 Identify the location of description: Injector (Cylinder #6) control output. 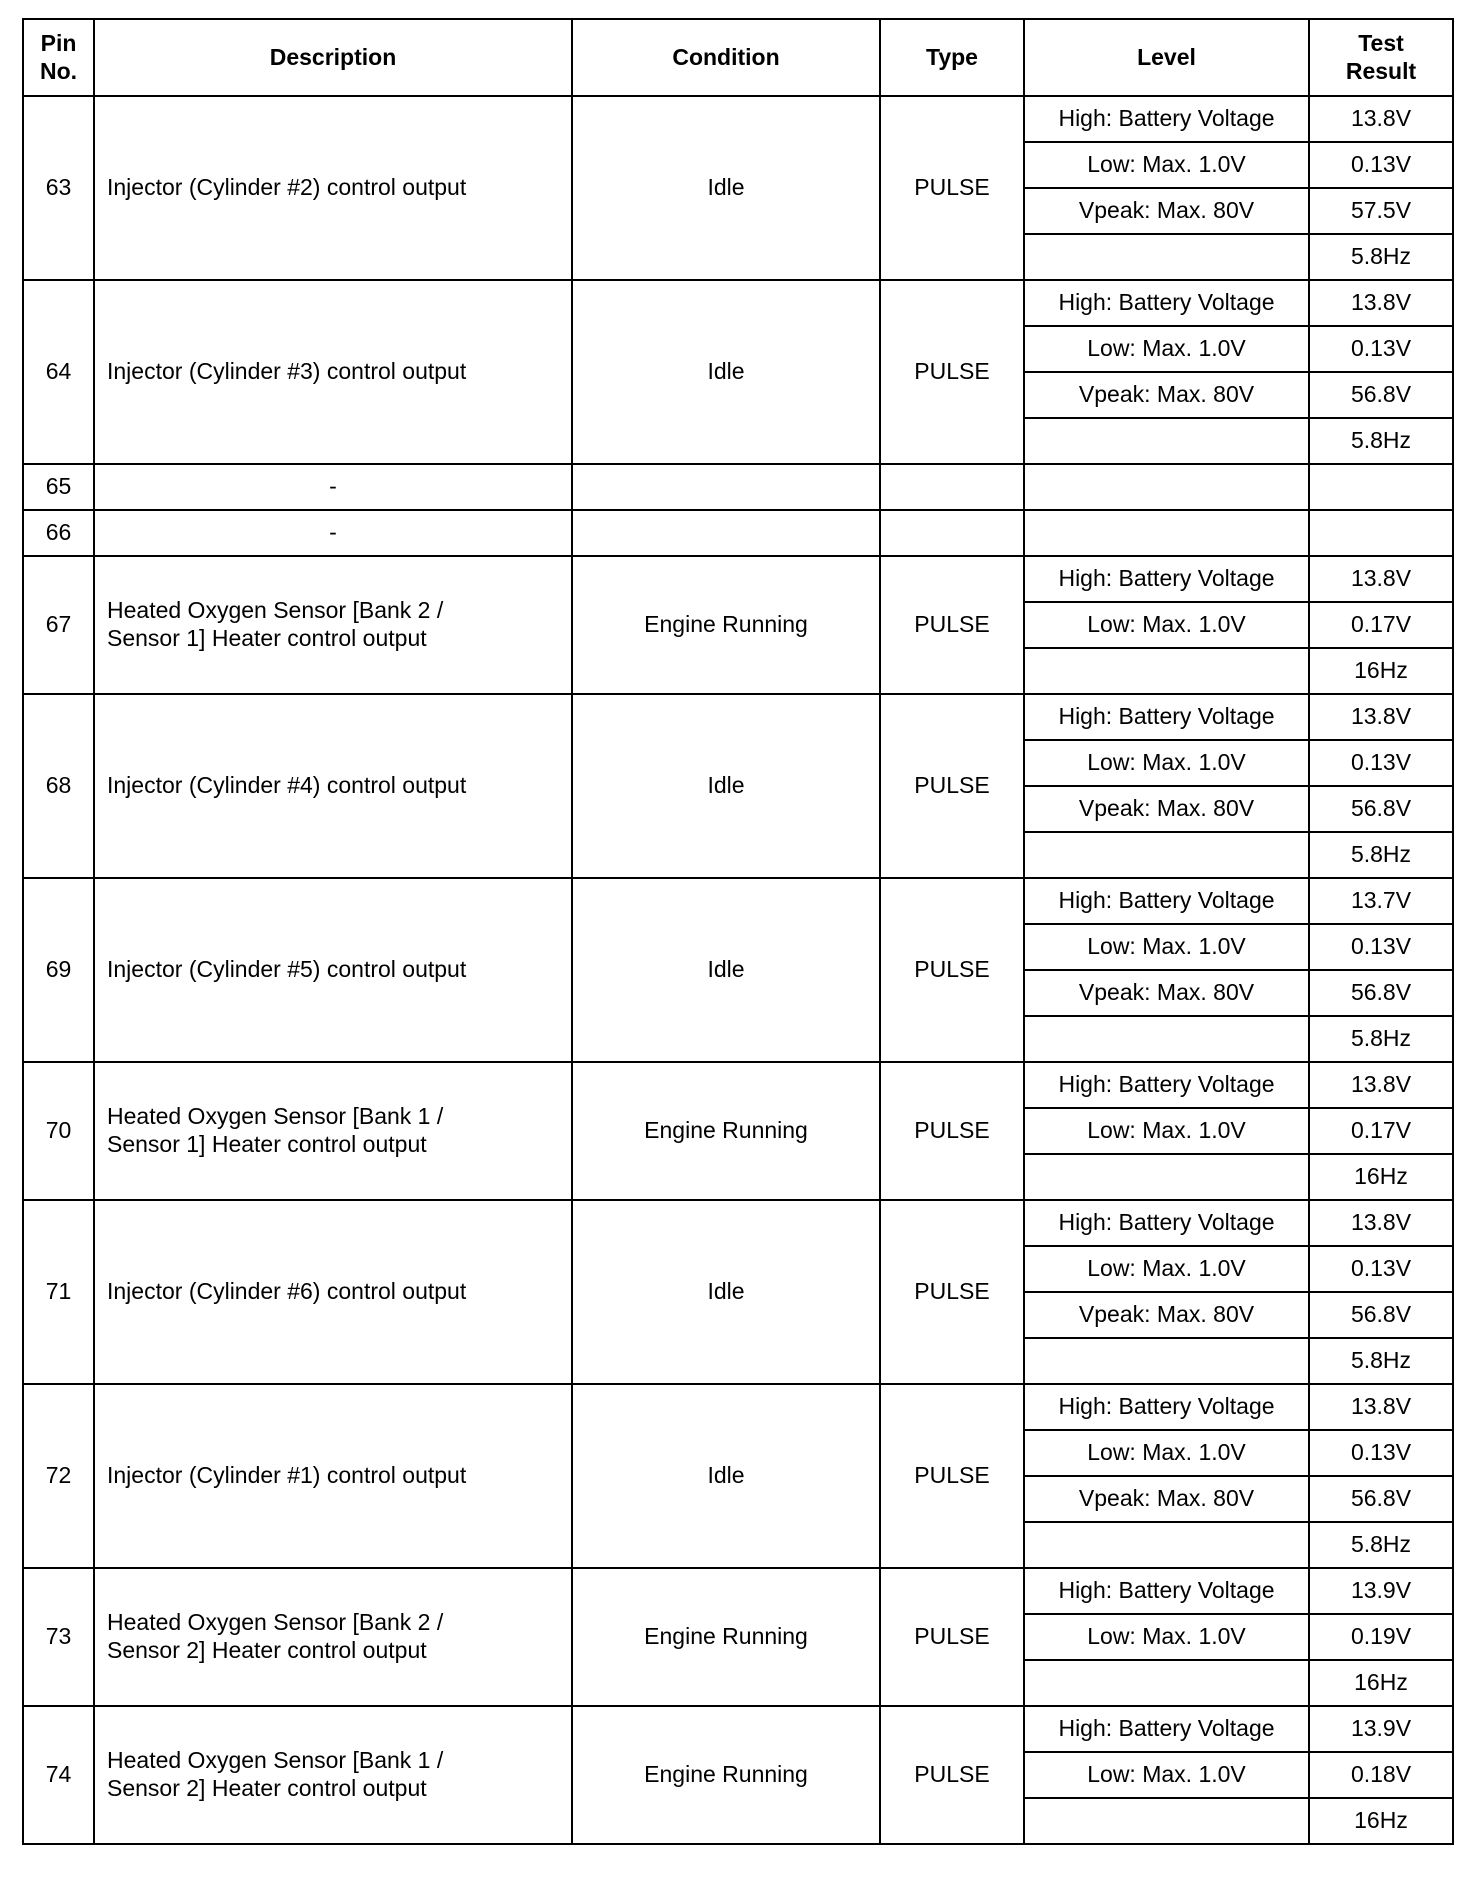
(333, 1292).